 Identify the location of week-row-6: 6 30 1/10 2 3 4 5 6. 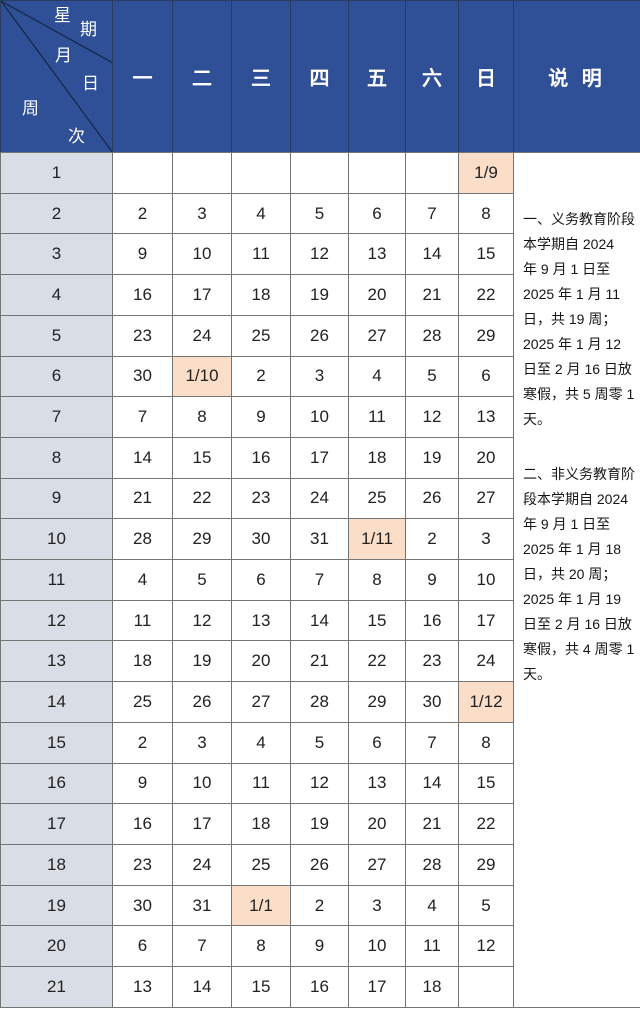
(320, 376).